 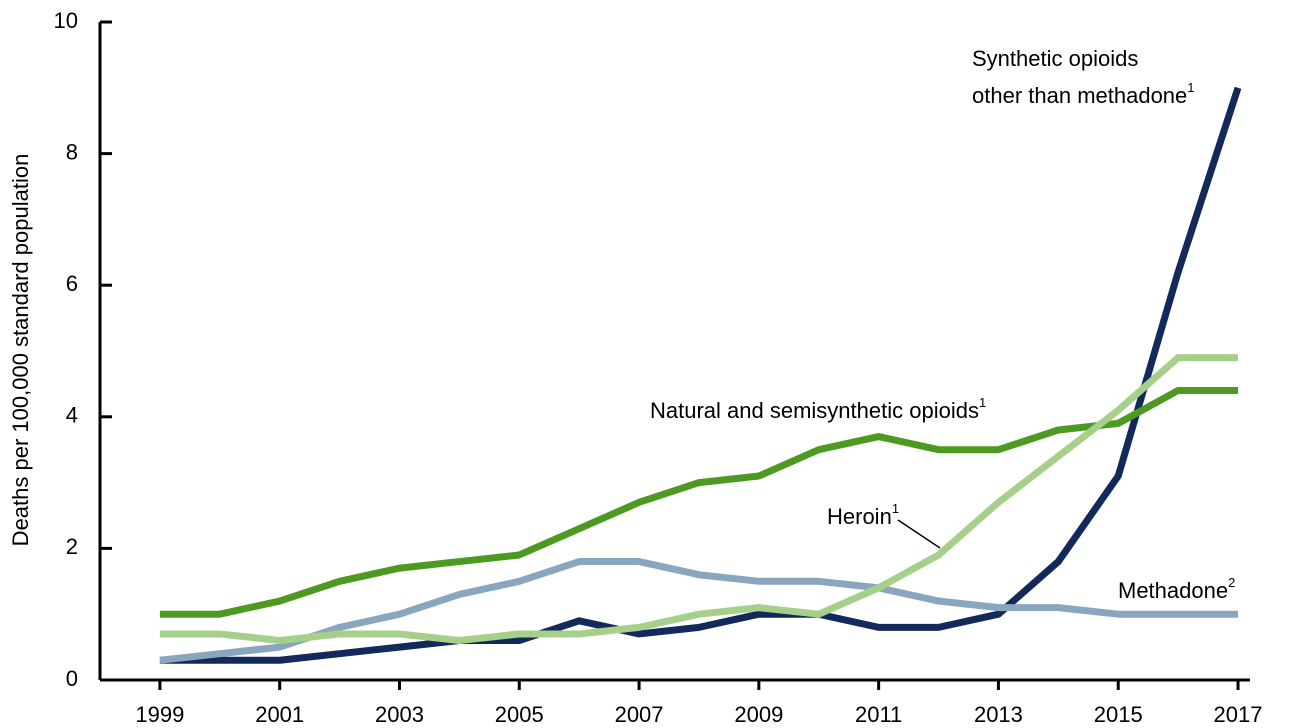 I want to click on x-tick-label: 2007, so click(x=639, y=714).